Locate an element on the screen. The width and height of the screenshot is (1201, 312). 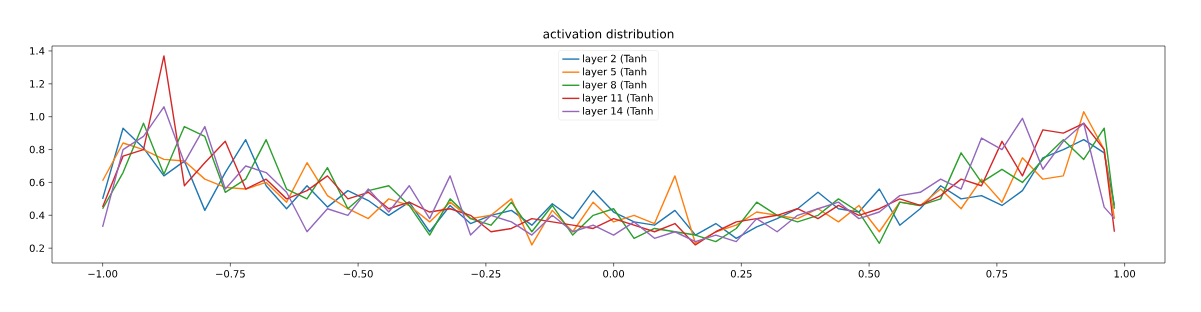
chart-title: activation distribution is located at coordinates (608, 34).